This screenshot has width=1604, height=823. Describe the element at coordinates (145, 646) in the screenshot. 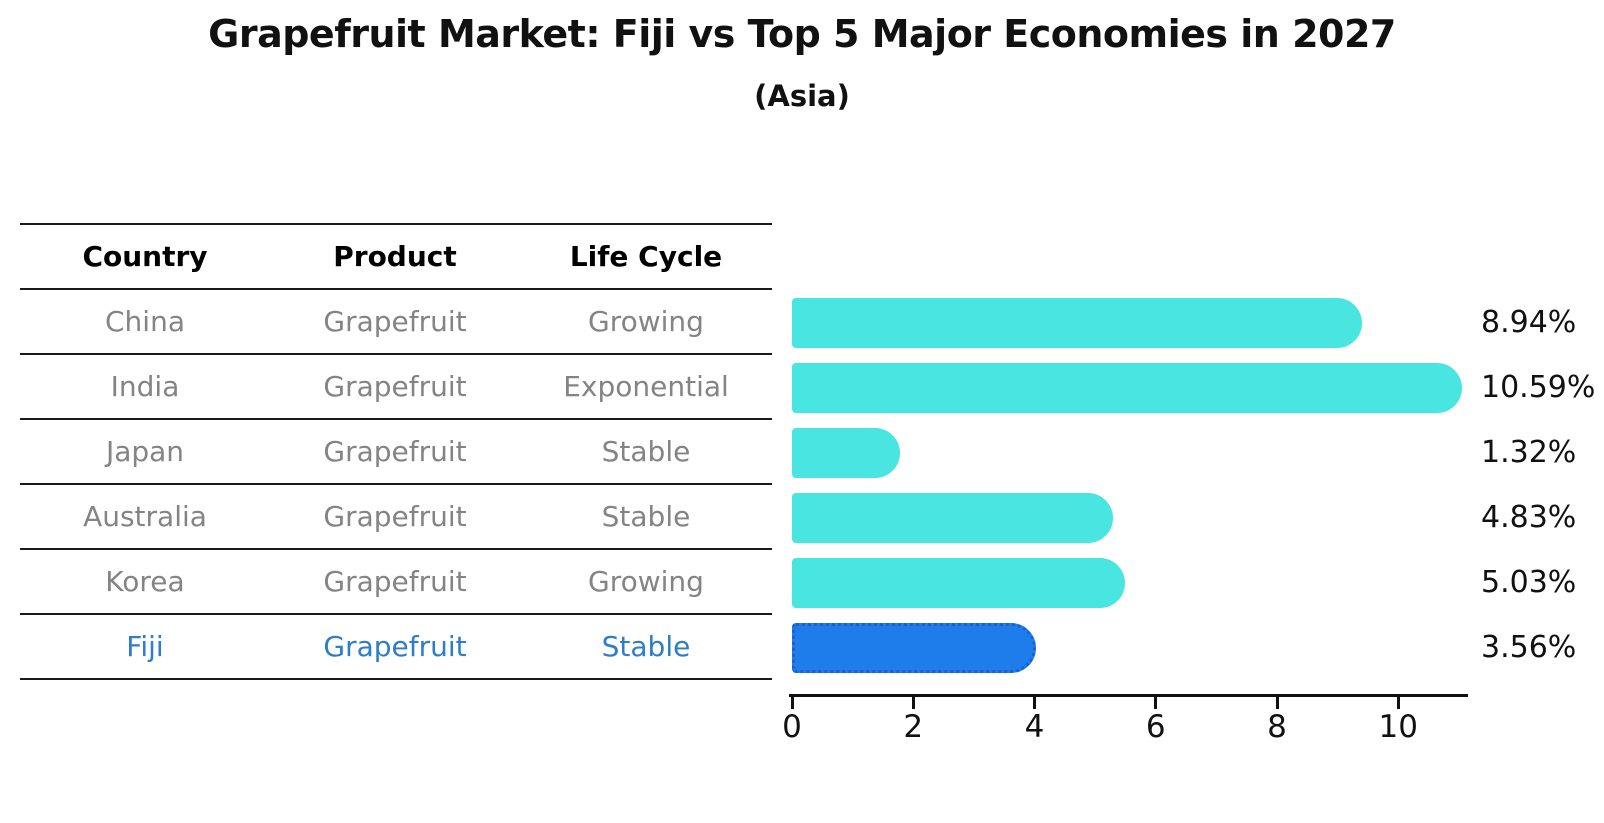

I see `country-cell: Fiji` at that location.